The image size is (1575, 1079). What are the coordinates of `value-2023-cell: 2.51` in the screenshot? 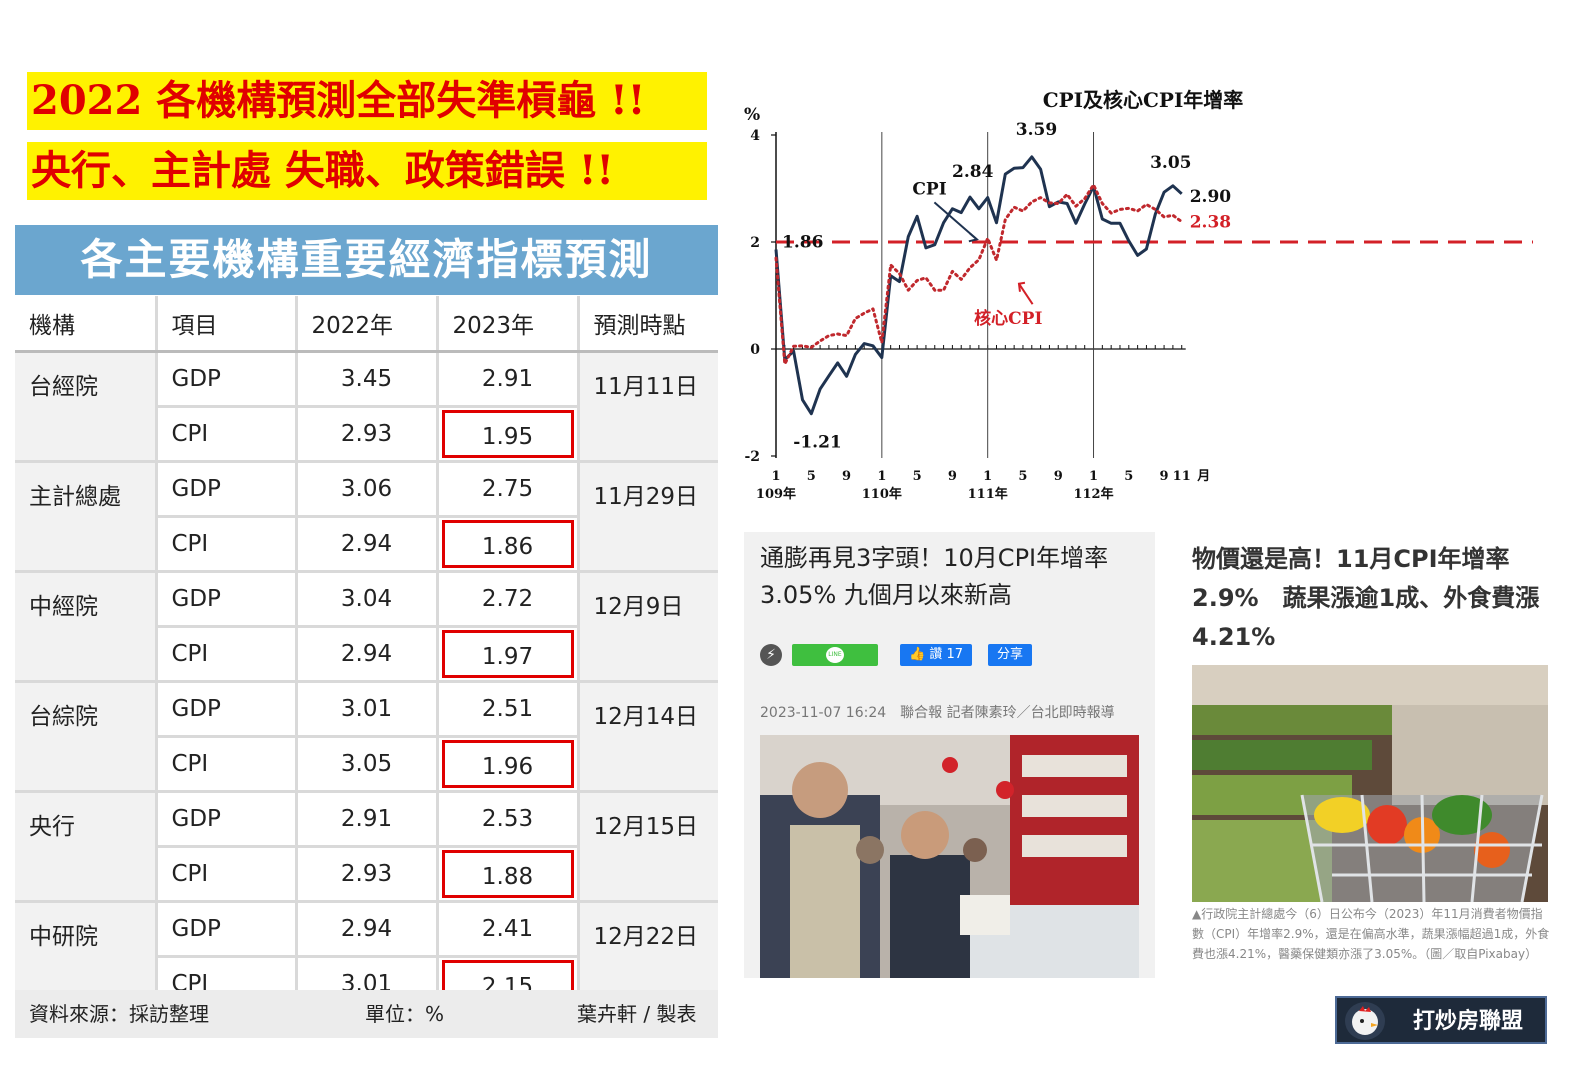 It's located at (508, 709).